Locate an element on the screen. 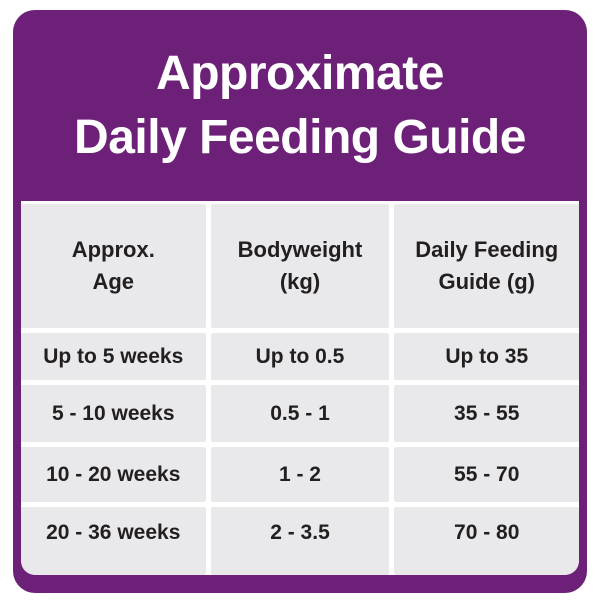 Image resolution: width=600 pixels, height=600 pixels. table-cell-feeding-row3: 55 - 70 is located at coordinates (486, 474).